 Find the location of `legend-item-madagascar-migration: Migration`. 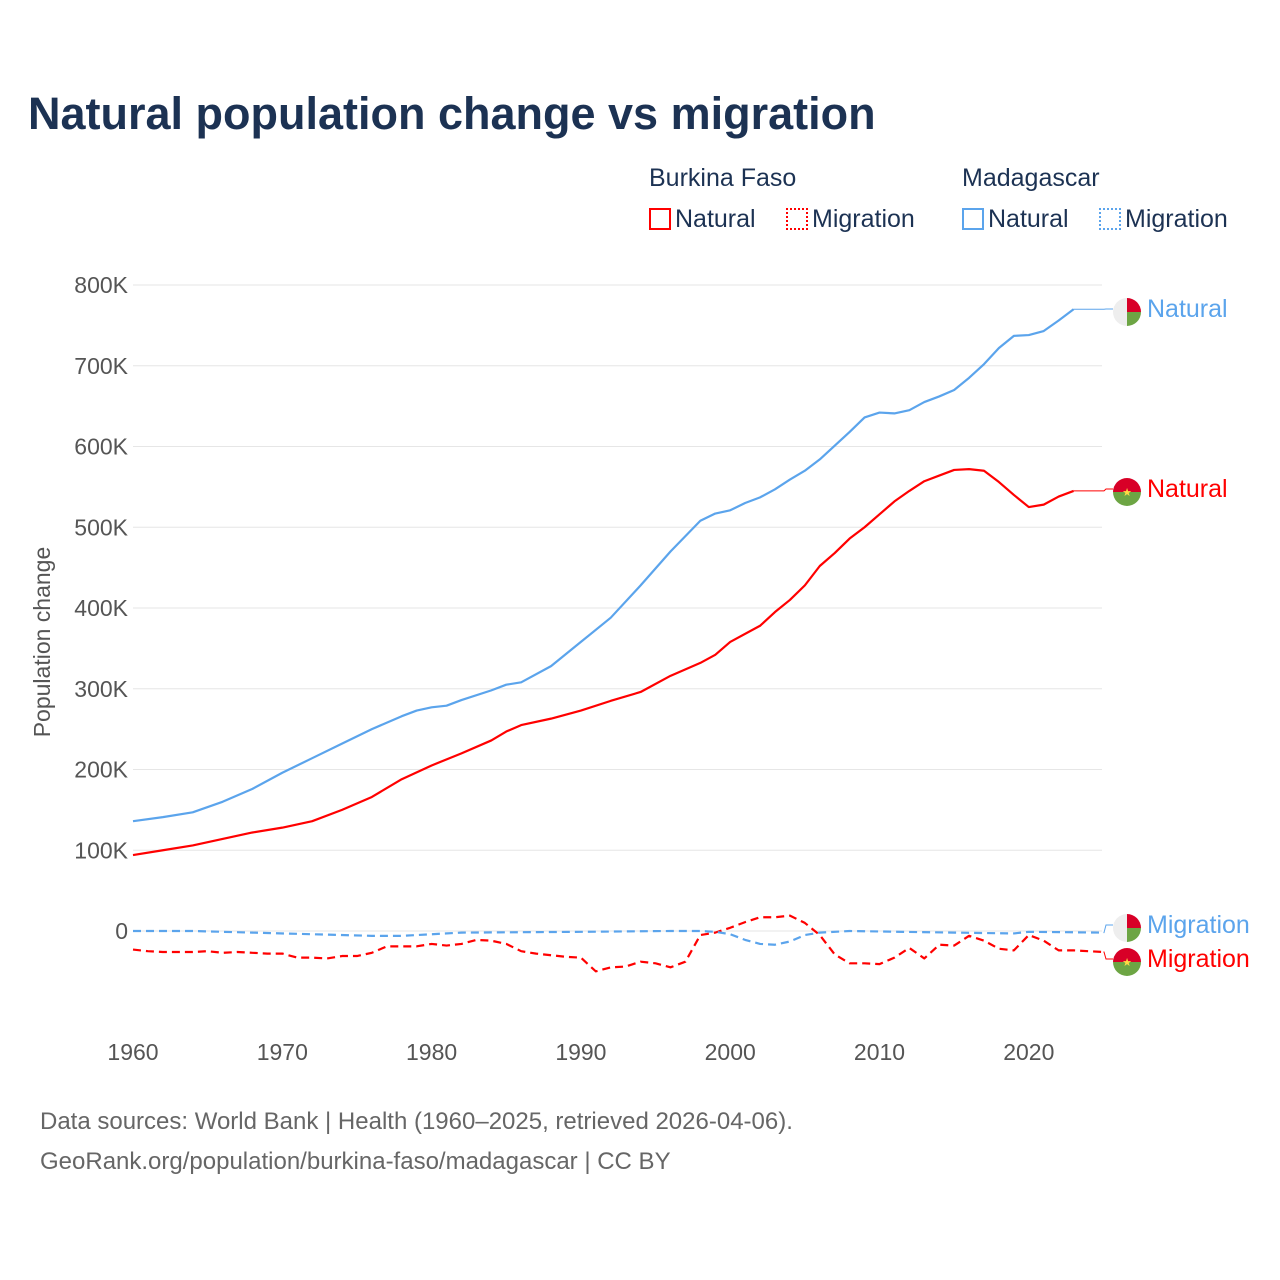

legend-item-madagascar-migration: Migration is located at coordinates (1163, 219).